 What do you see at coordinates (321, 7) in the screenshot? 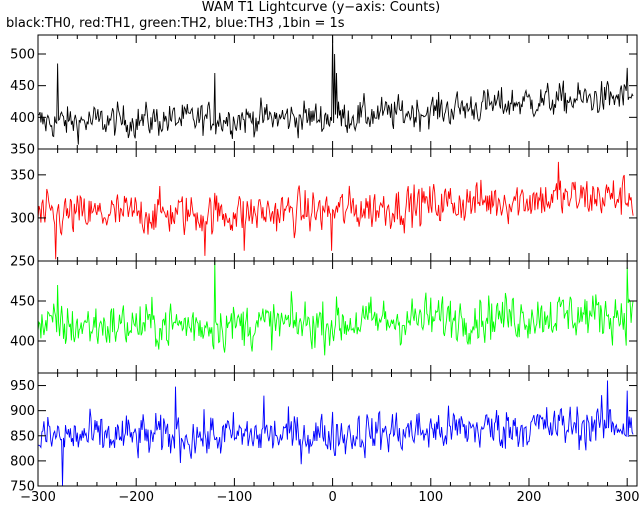
I see `chart-title: WAM T1 Lightcurve (y−axis: Counts)` at bounding box center [321, 7].